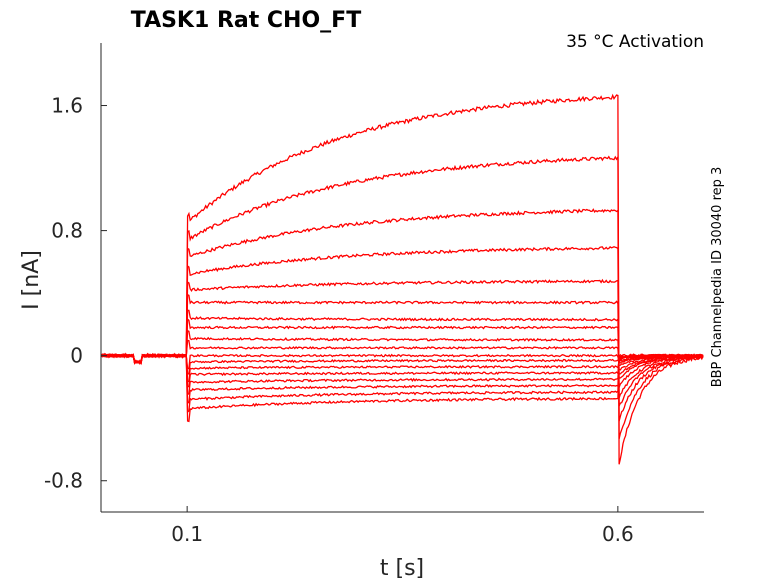 The width and height of the screenshot is (778, 583). What do you see at coordinates (635, 42) in the screenshot?
I see `chart-annotation: 35 °C Activation` at bounding box center [635, 42].